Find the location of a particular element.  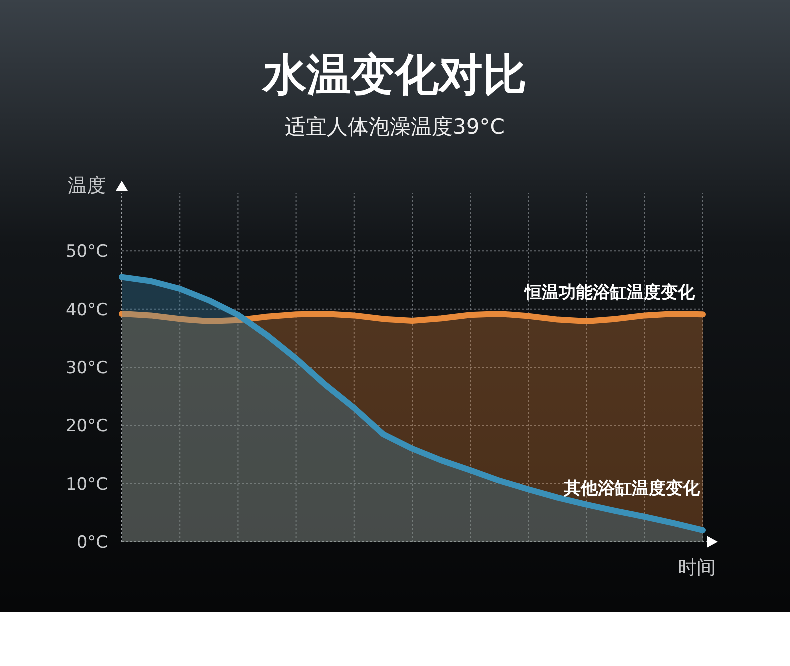

x-axis-title: 时间 is located at coordinates (697, 568).